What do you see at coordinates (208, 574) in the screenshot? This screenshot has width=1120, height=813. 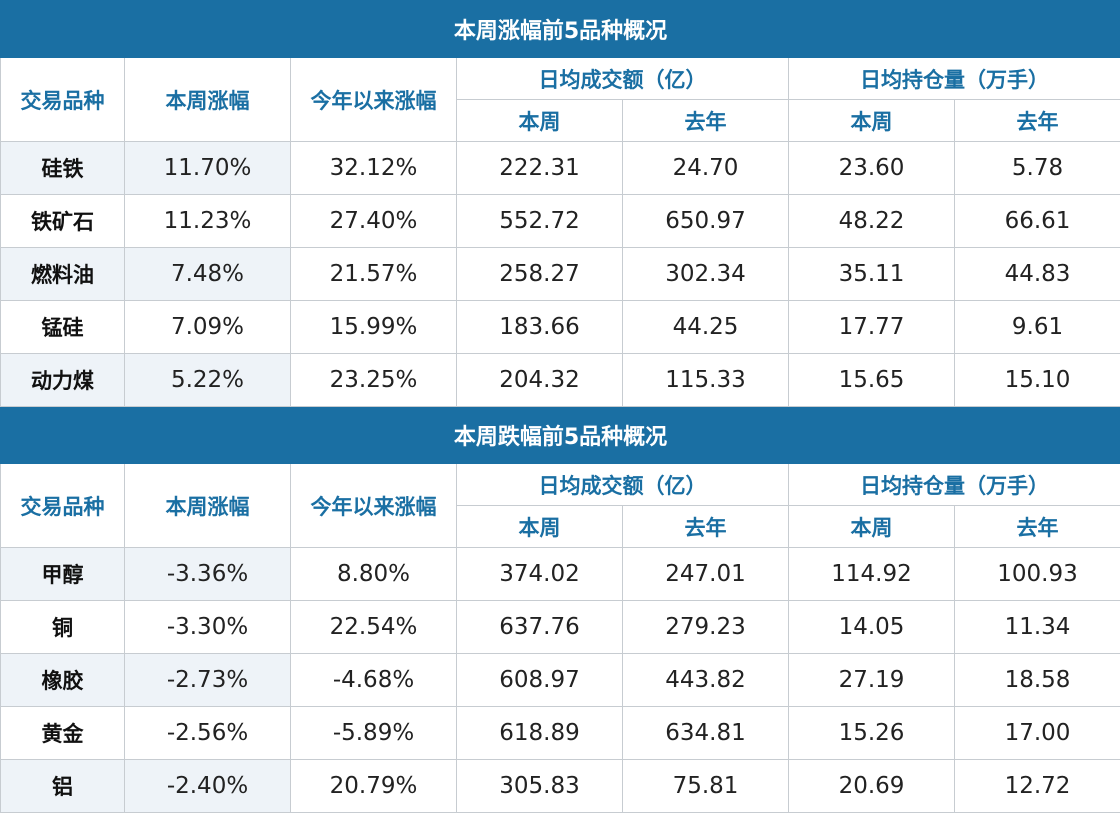 I see `cell-week: -3.36%` at bounding box center [208, 574].